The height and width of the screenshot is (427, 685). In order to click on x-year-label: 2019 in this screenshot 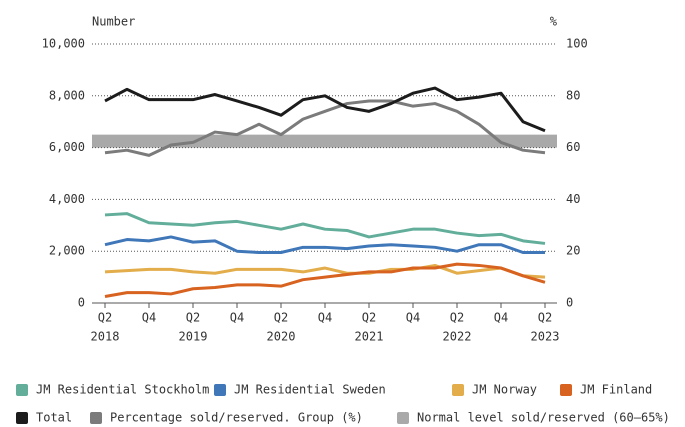, I will do `click(193, 337)`.